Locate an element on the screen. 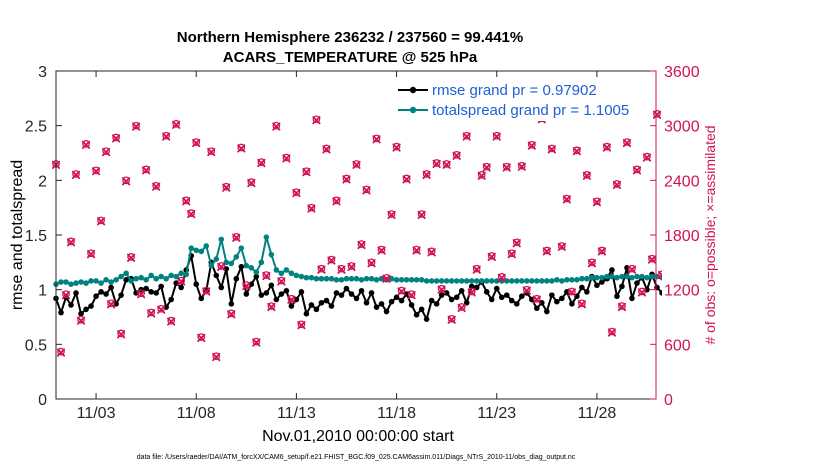 The width and height of the screenshot is (830, 470). x-tick-label: 11/23 is located at coordinates (496, 413).